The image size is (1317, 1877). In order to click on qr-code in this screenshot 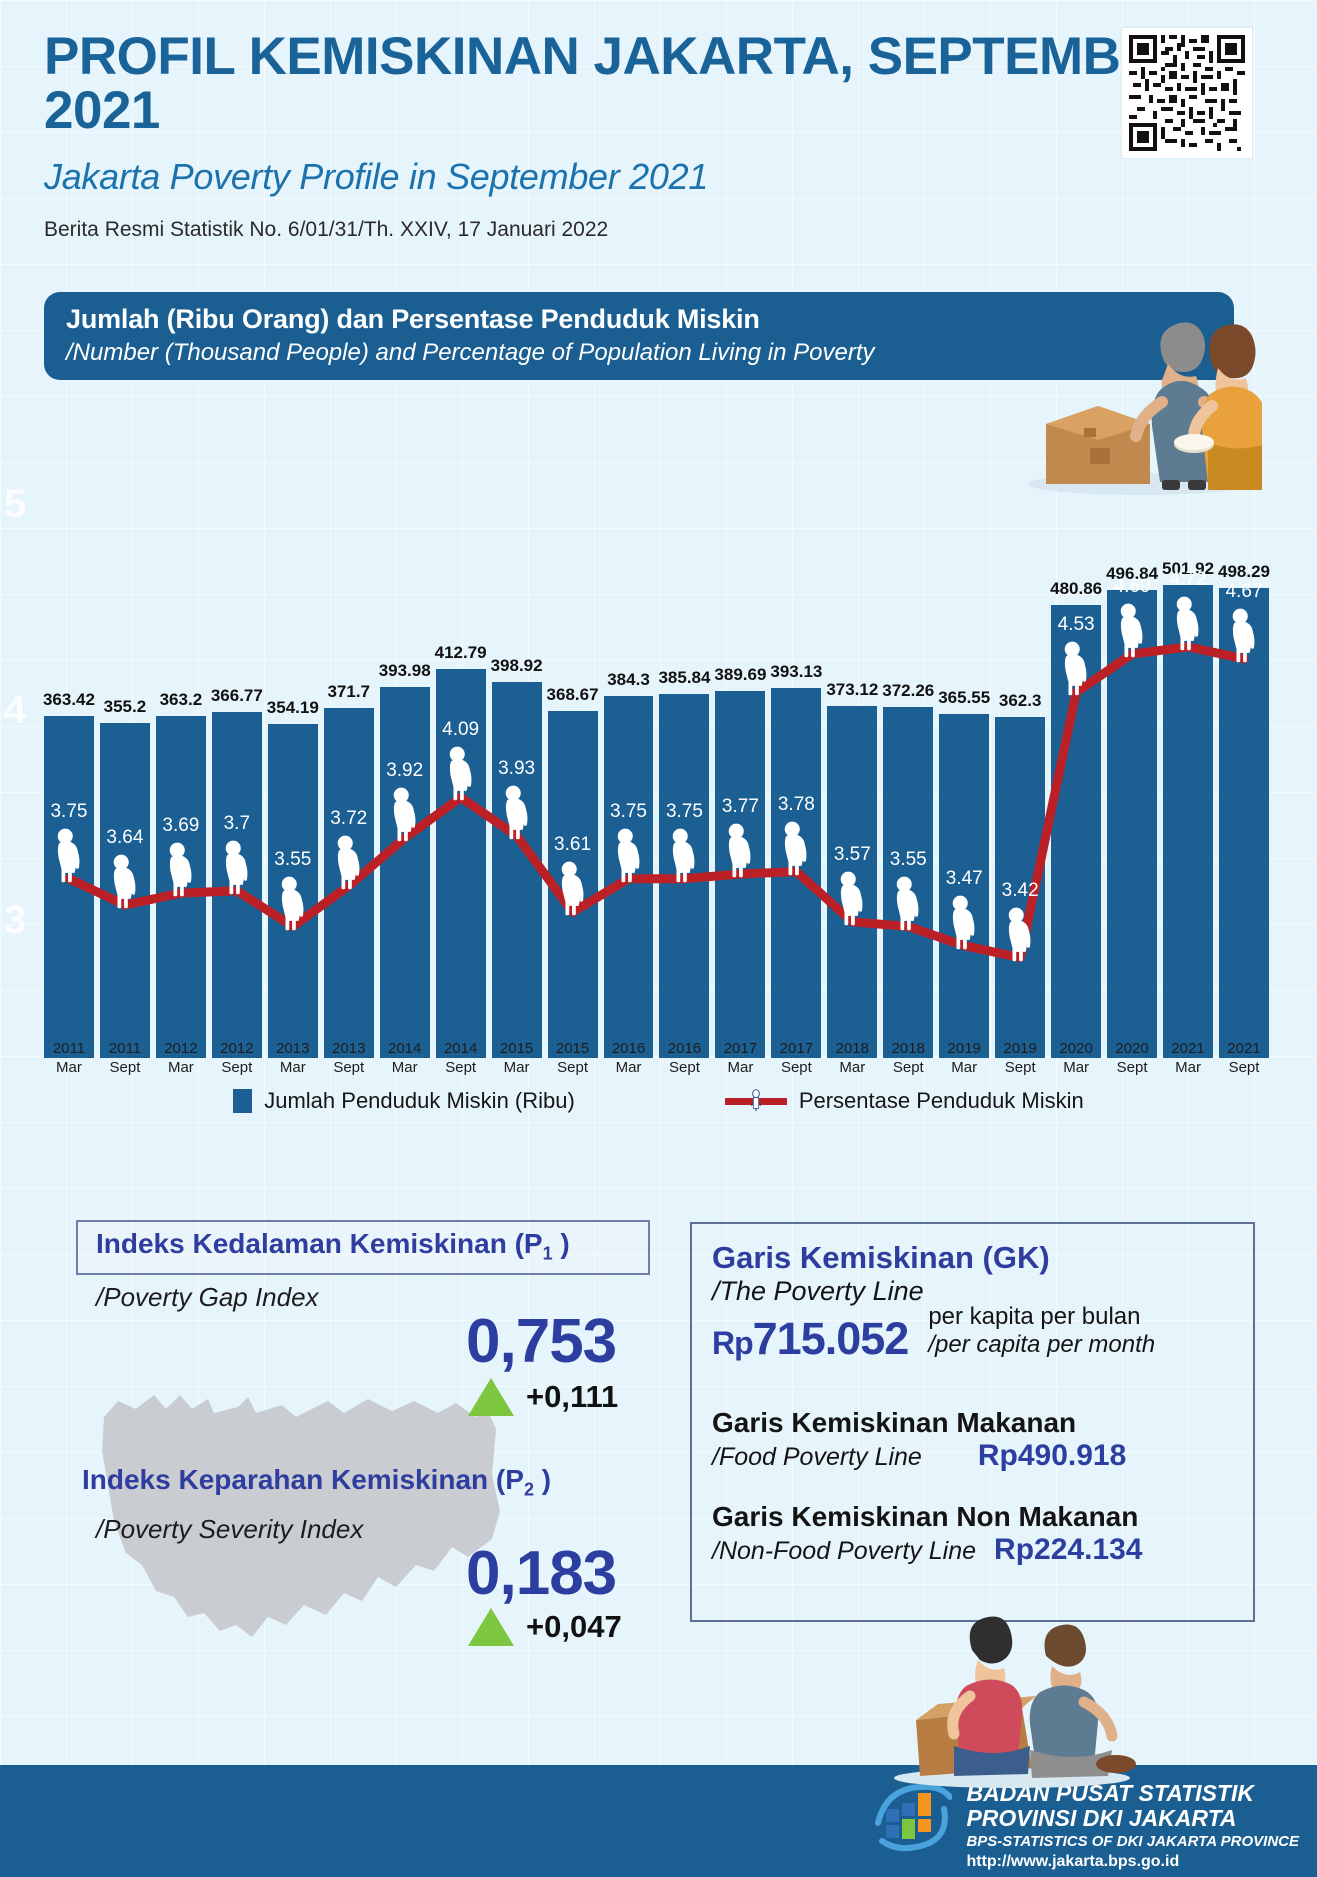, I will do `click(1187, 93)`.